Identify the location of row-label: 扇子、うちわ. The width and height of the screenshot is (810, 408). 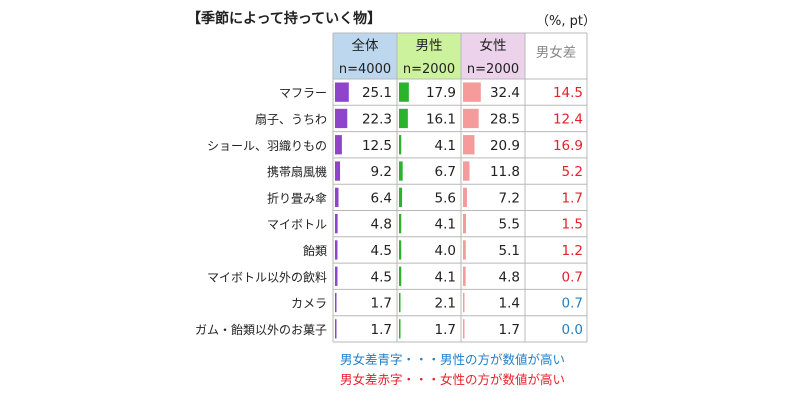
(291, 118).